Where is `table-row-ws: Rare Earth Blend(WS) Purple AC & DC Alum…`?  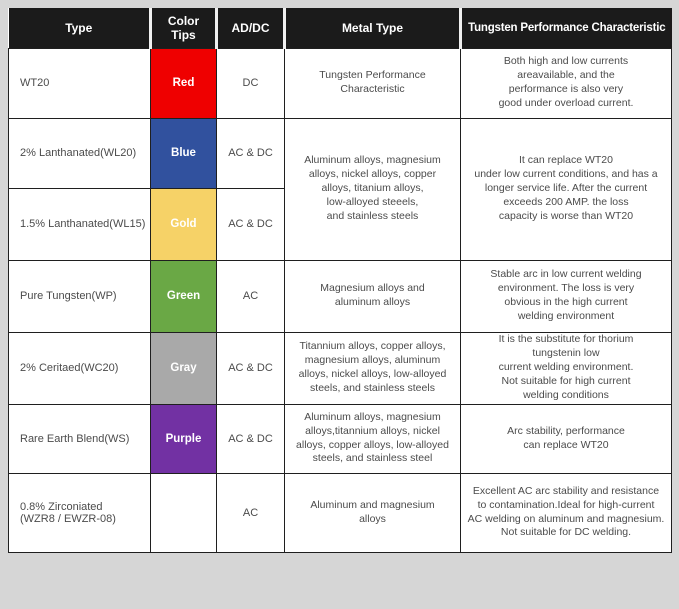
table-row-ws: Rare Earth Blend(WS) Purple AC & DC Alum… is located at coordinates (340, 438).